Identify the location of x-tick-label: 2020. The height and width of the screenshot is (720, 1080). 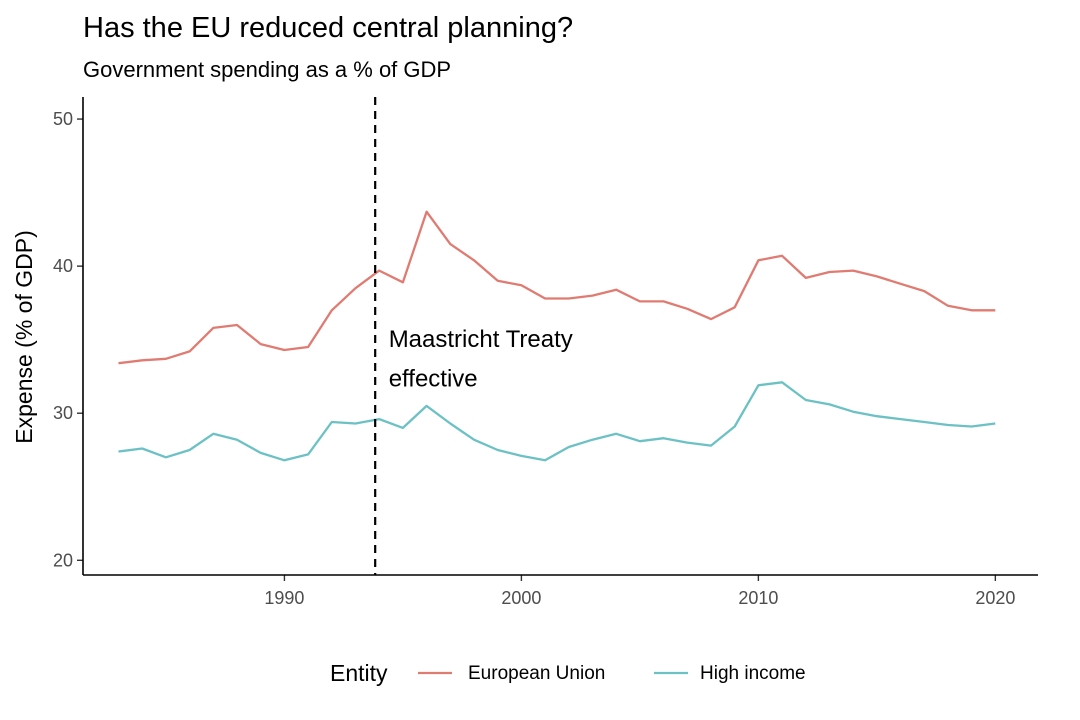
(995, 598).